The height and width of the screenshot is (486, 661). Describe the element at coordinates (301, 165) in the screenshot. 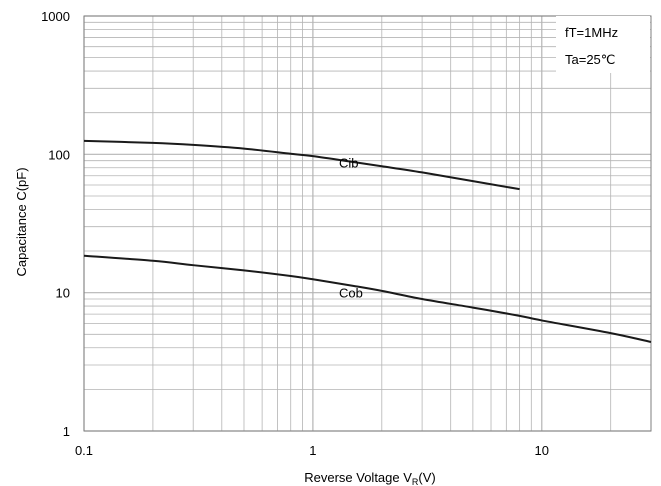

I see `series-line-cib` at that location.